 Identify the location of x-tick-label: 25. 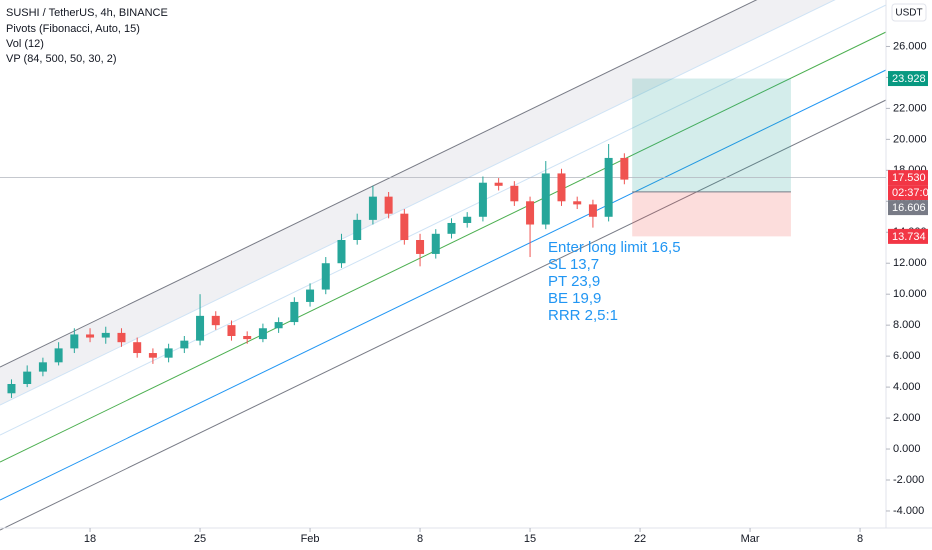
(200, 539).